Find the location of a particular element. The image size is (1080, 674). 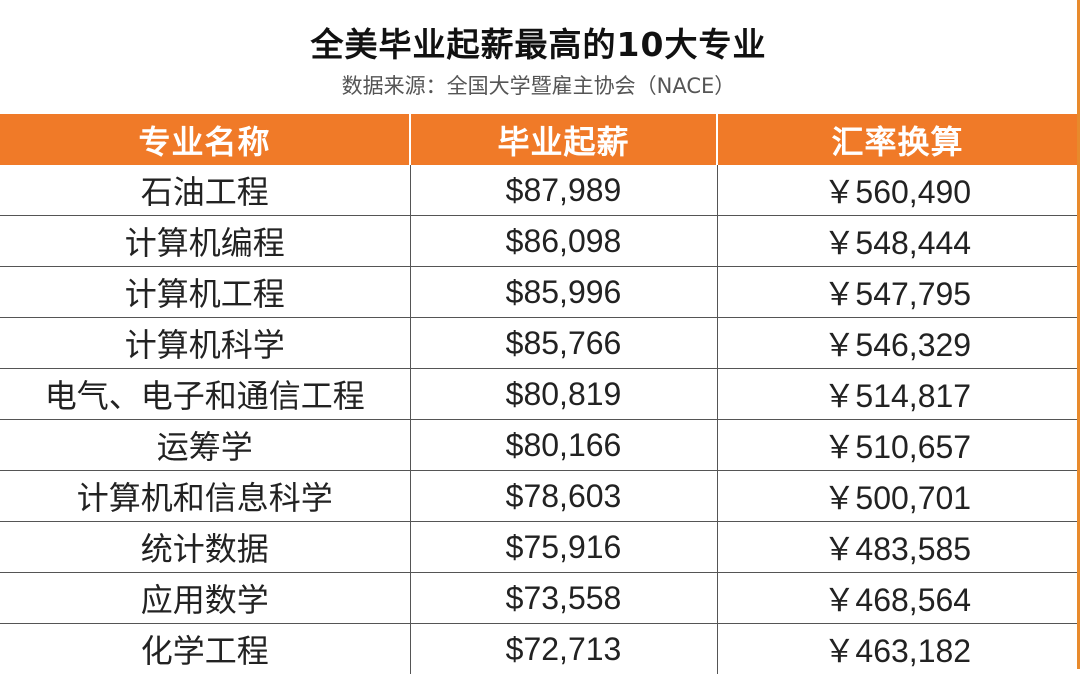

table-row: 计算机工程 $85,996 ￥547,795 is located at coordinates (538, 292).